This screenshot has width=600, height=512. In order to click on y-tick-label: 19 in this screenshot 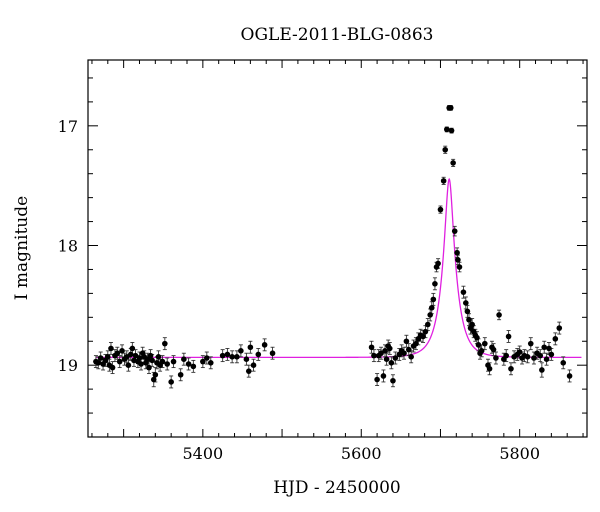, I will do `click(68, 365)`.